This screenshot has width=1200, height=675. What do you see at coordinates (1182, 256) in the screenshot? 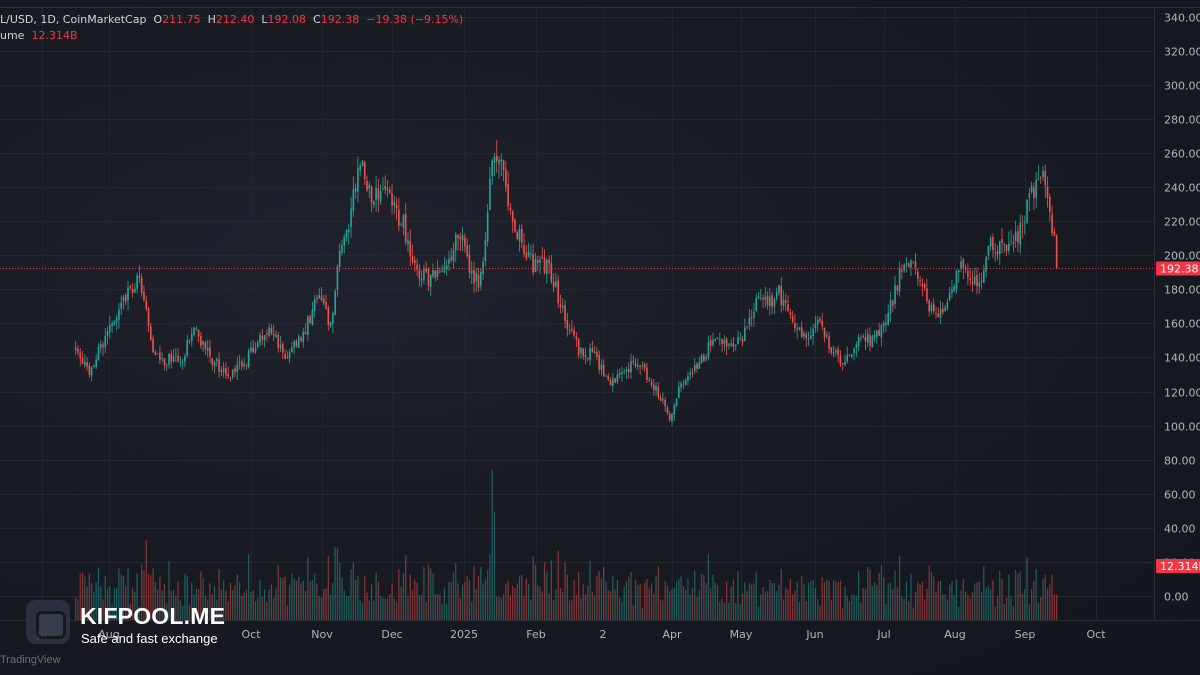
I see `price-tick-label: 200.00` at bounding box center [1182, 256].